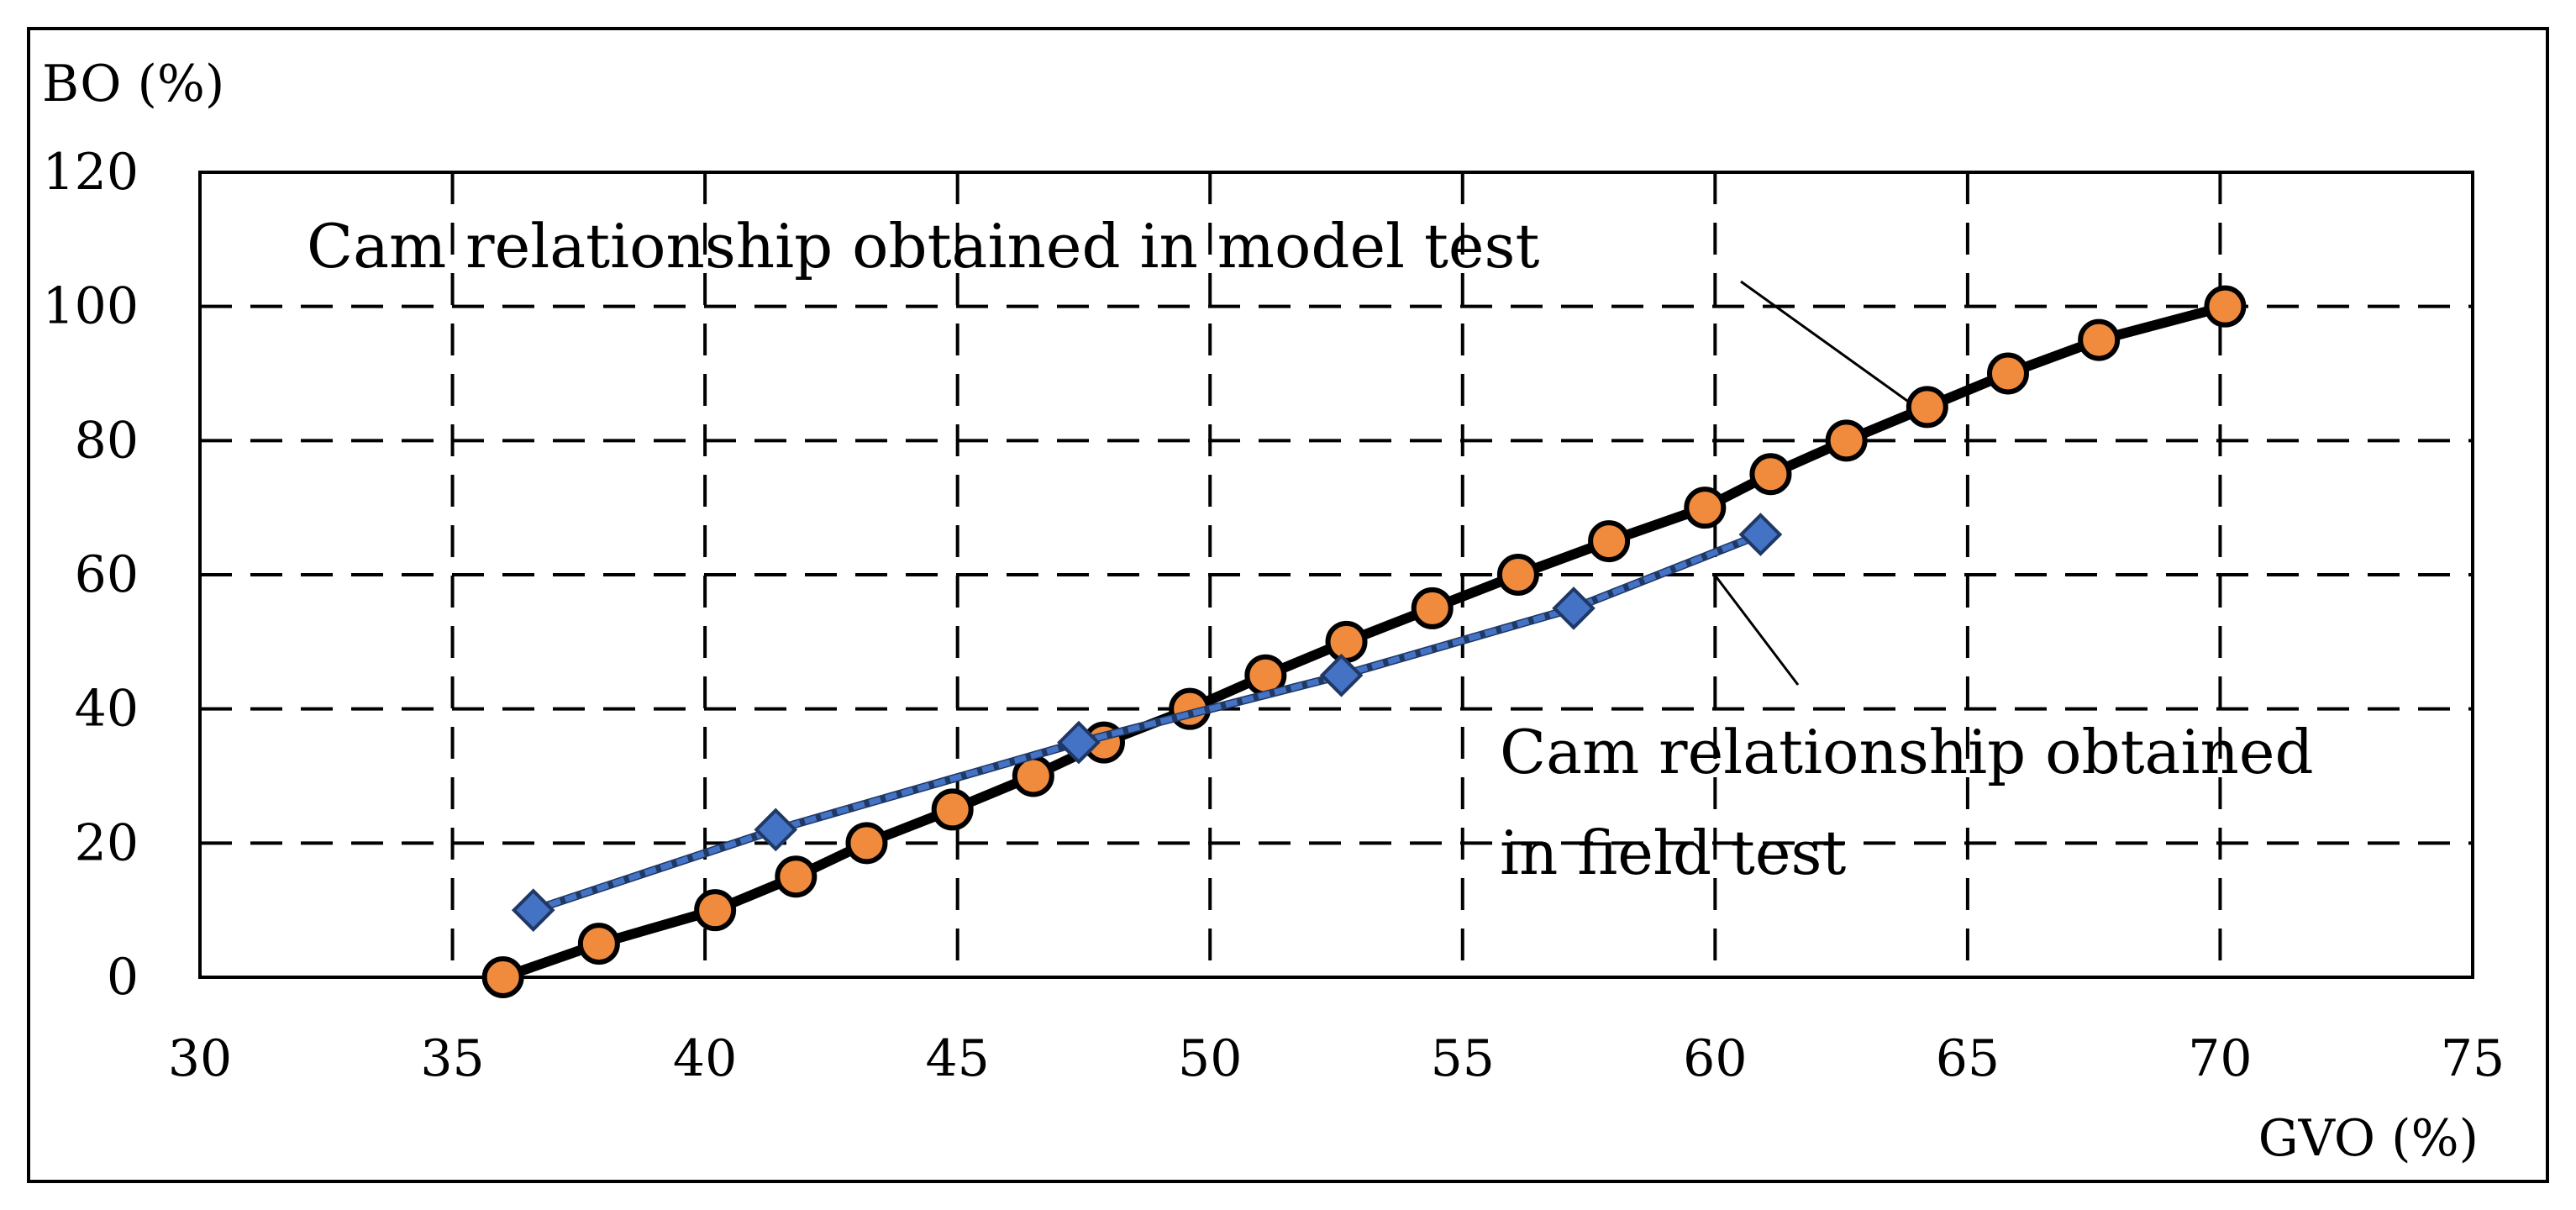  What do you see at coordinates (1830, 345) in the screenshot?
I see `leader-line-model` at bounding box center [1830, 345].